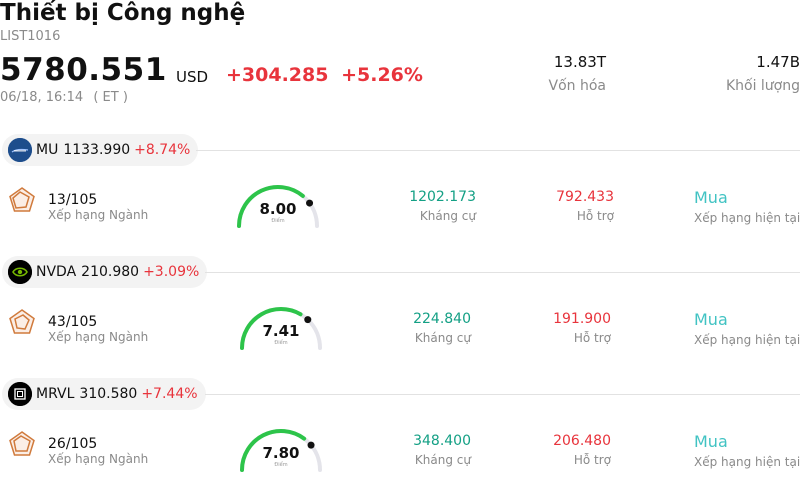  I want to click on nvidia-logo-icon, so click(20, 272).